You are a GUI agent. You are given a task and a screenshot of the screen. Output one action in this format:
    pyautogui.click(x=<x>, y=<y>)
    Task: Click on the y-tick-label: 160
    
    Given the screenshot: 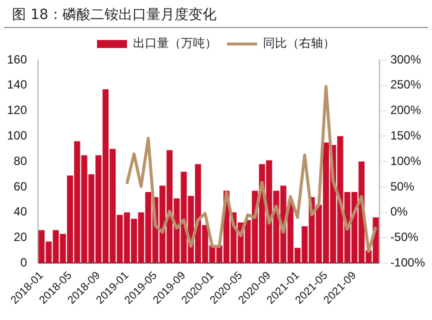 What is the action you would take?
    pyautogui.click(x=17, y=59)
    